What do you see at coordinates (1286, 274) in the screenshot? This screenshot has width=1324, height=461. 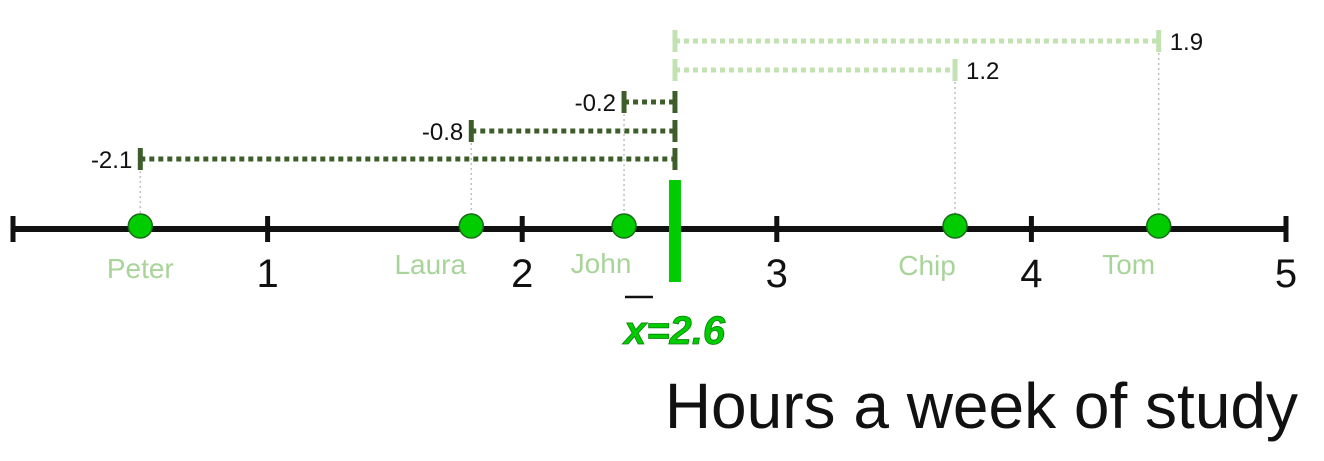 I see `tick-label: 5` at bounding box center [1286, 274].